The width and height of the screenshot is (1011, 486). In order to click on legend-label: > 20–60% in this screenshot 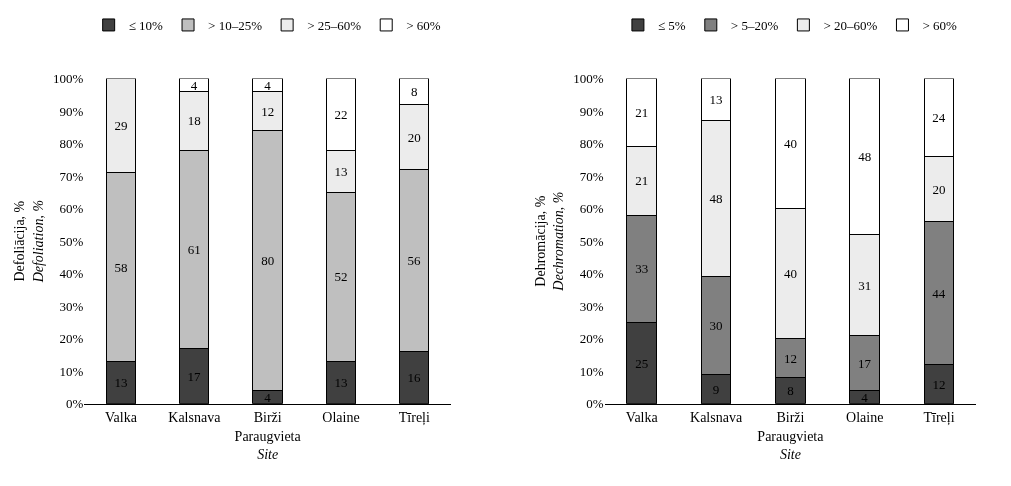, I will do `click(850, 26)`.